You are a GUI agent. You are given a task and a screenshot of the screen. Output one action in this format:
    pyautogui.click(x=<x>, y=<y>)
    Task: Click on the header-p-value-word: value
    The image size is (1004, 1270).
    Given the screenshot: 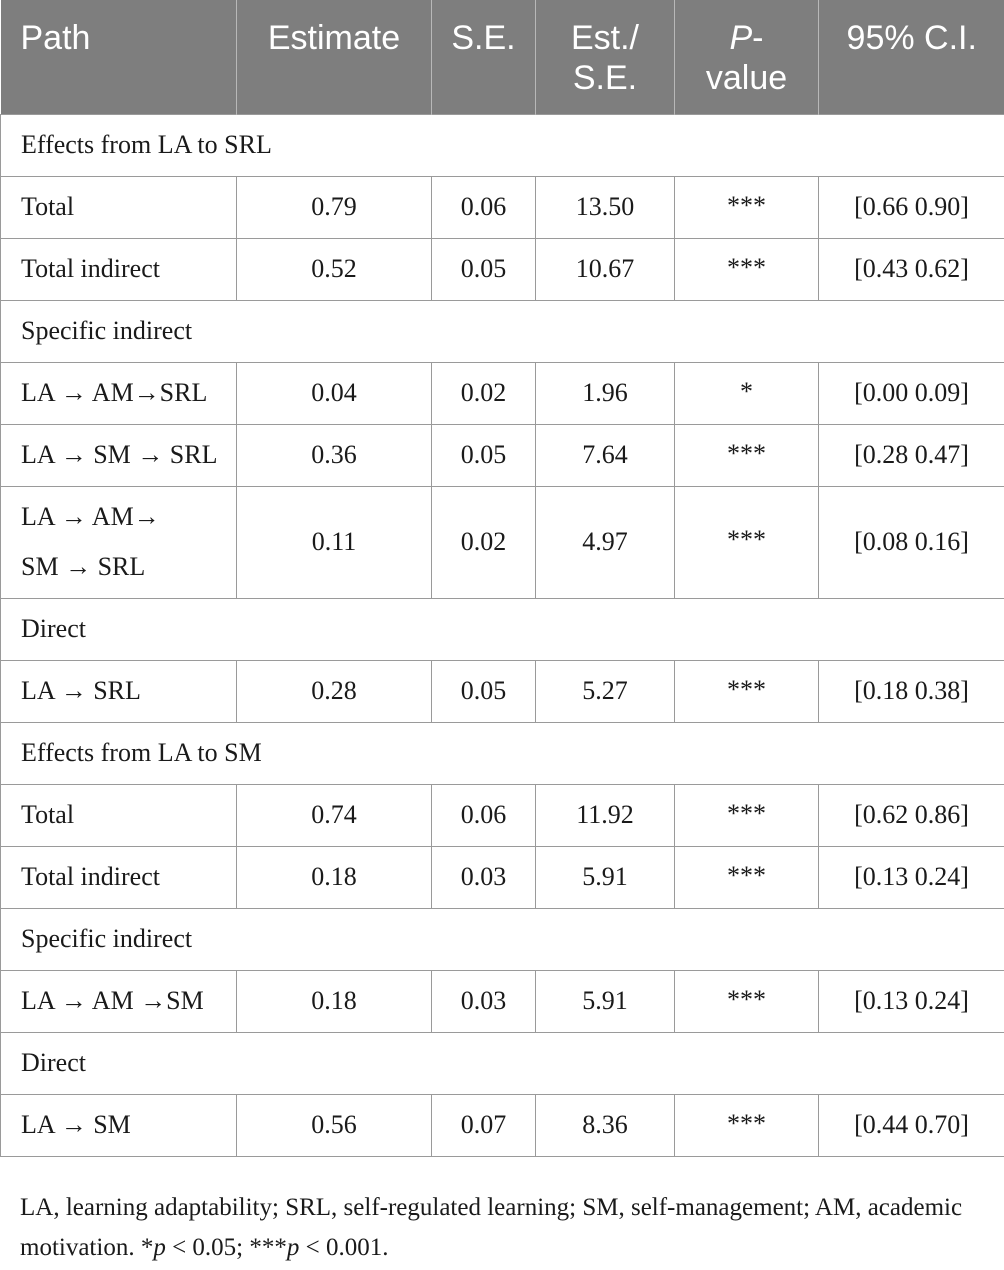 What is the action you would take?
    pyautogui.click(x=746, y=78)
    